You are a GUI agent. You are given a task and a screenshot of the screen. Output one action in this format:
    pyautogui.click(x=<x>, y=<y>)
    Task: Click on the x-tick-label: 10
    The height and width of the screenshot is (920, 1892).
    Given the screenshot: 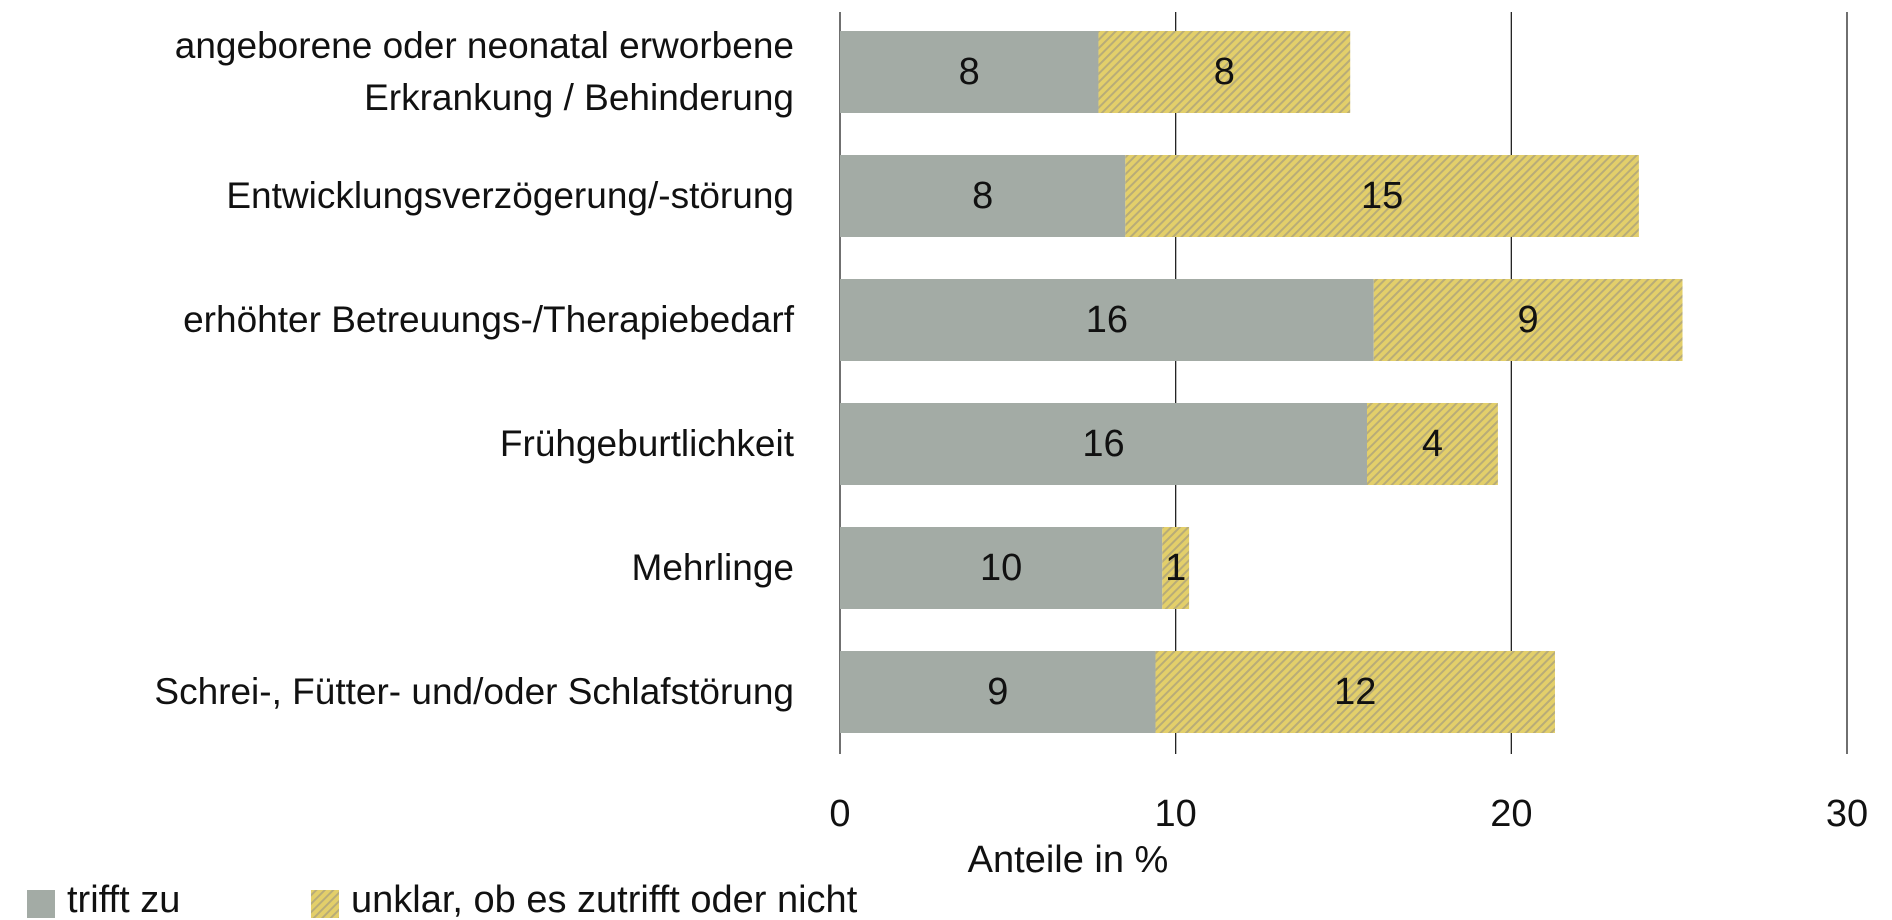 What is the action you would take?
    pyautogui.click(x=1176, y=814)
    